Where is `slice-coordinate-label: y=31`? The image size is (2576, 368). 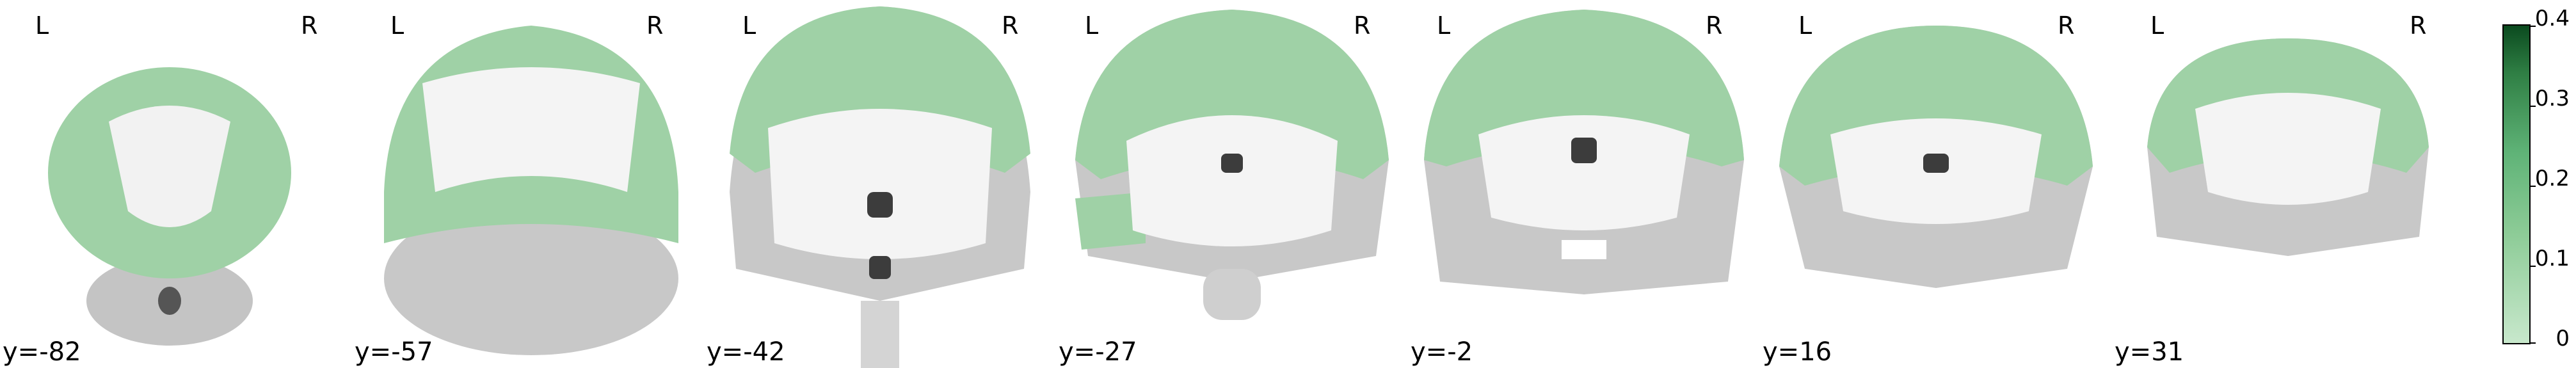 slice-coordinate-label: y=31 is located at coordinates (2149, 352).